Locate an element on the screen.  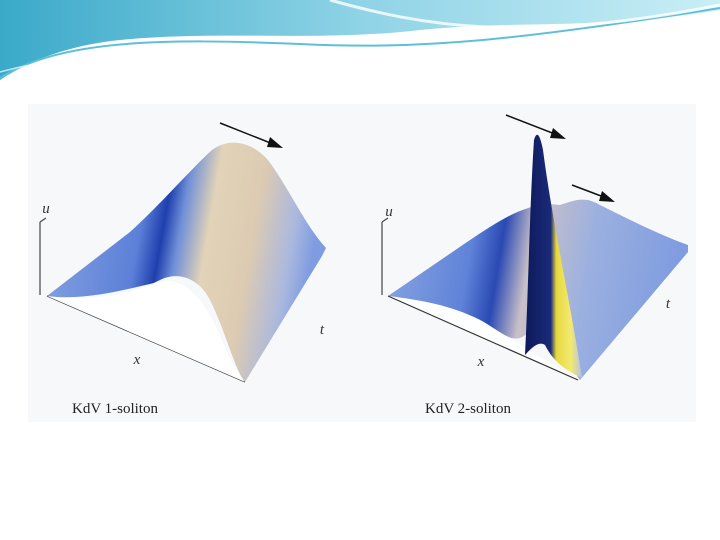
header-decoration is located at coordinates (360, 40).